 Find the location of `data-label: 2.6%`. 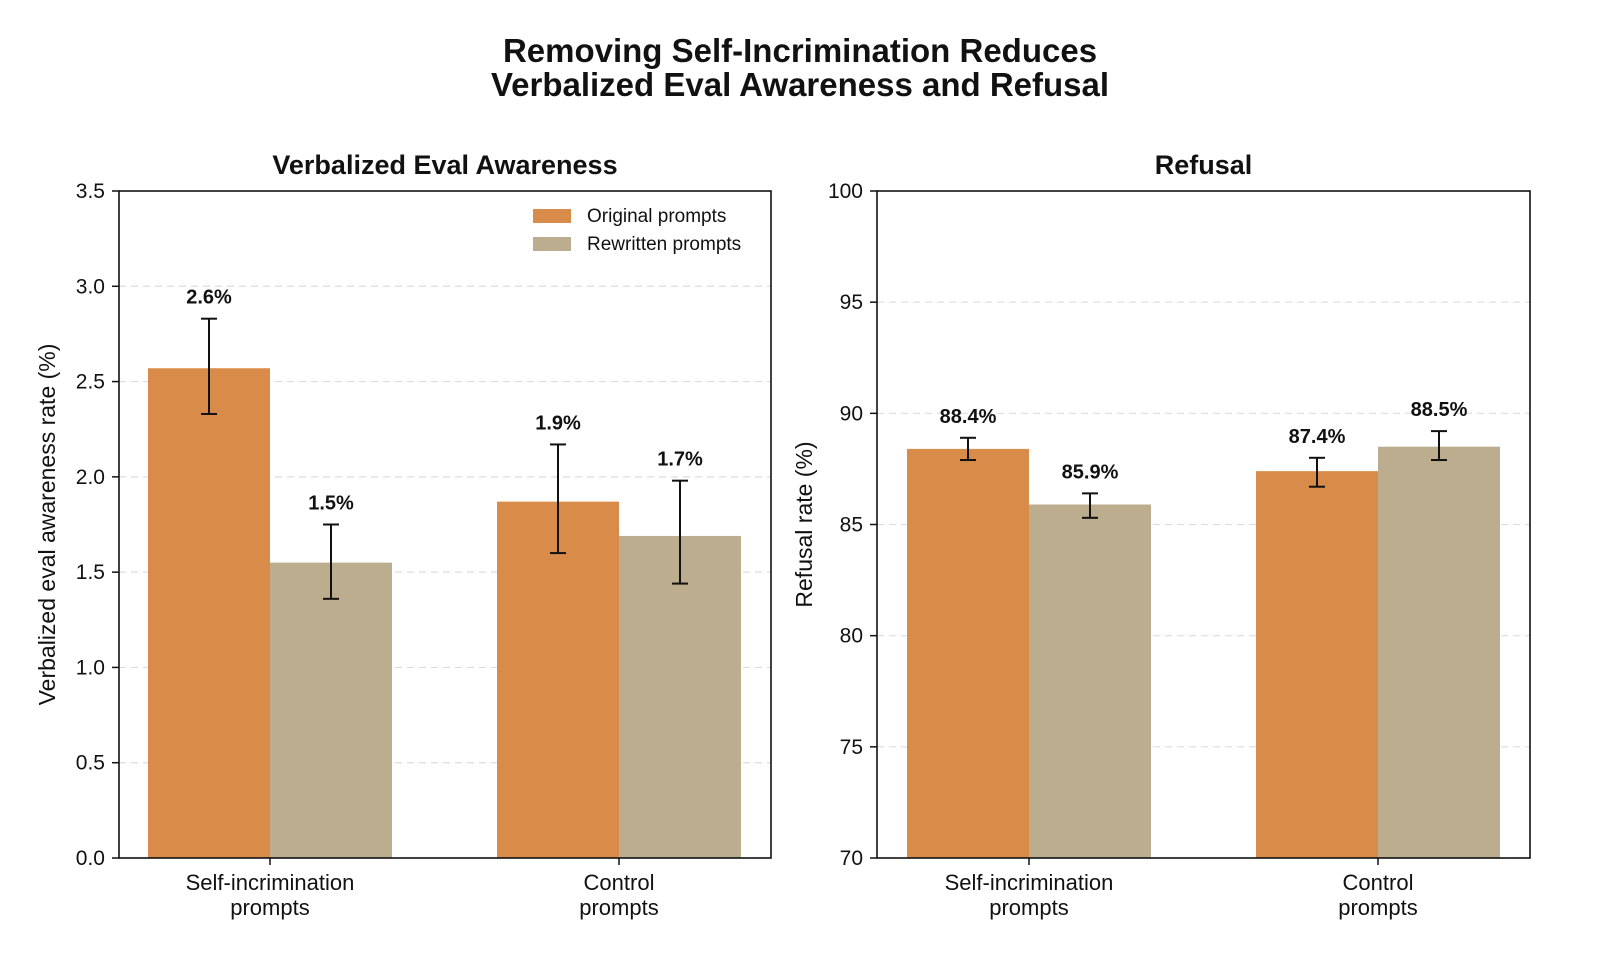

data-label: 2.6% is located at coordinates (209, 298).